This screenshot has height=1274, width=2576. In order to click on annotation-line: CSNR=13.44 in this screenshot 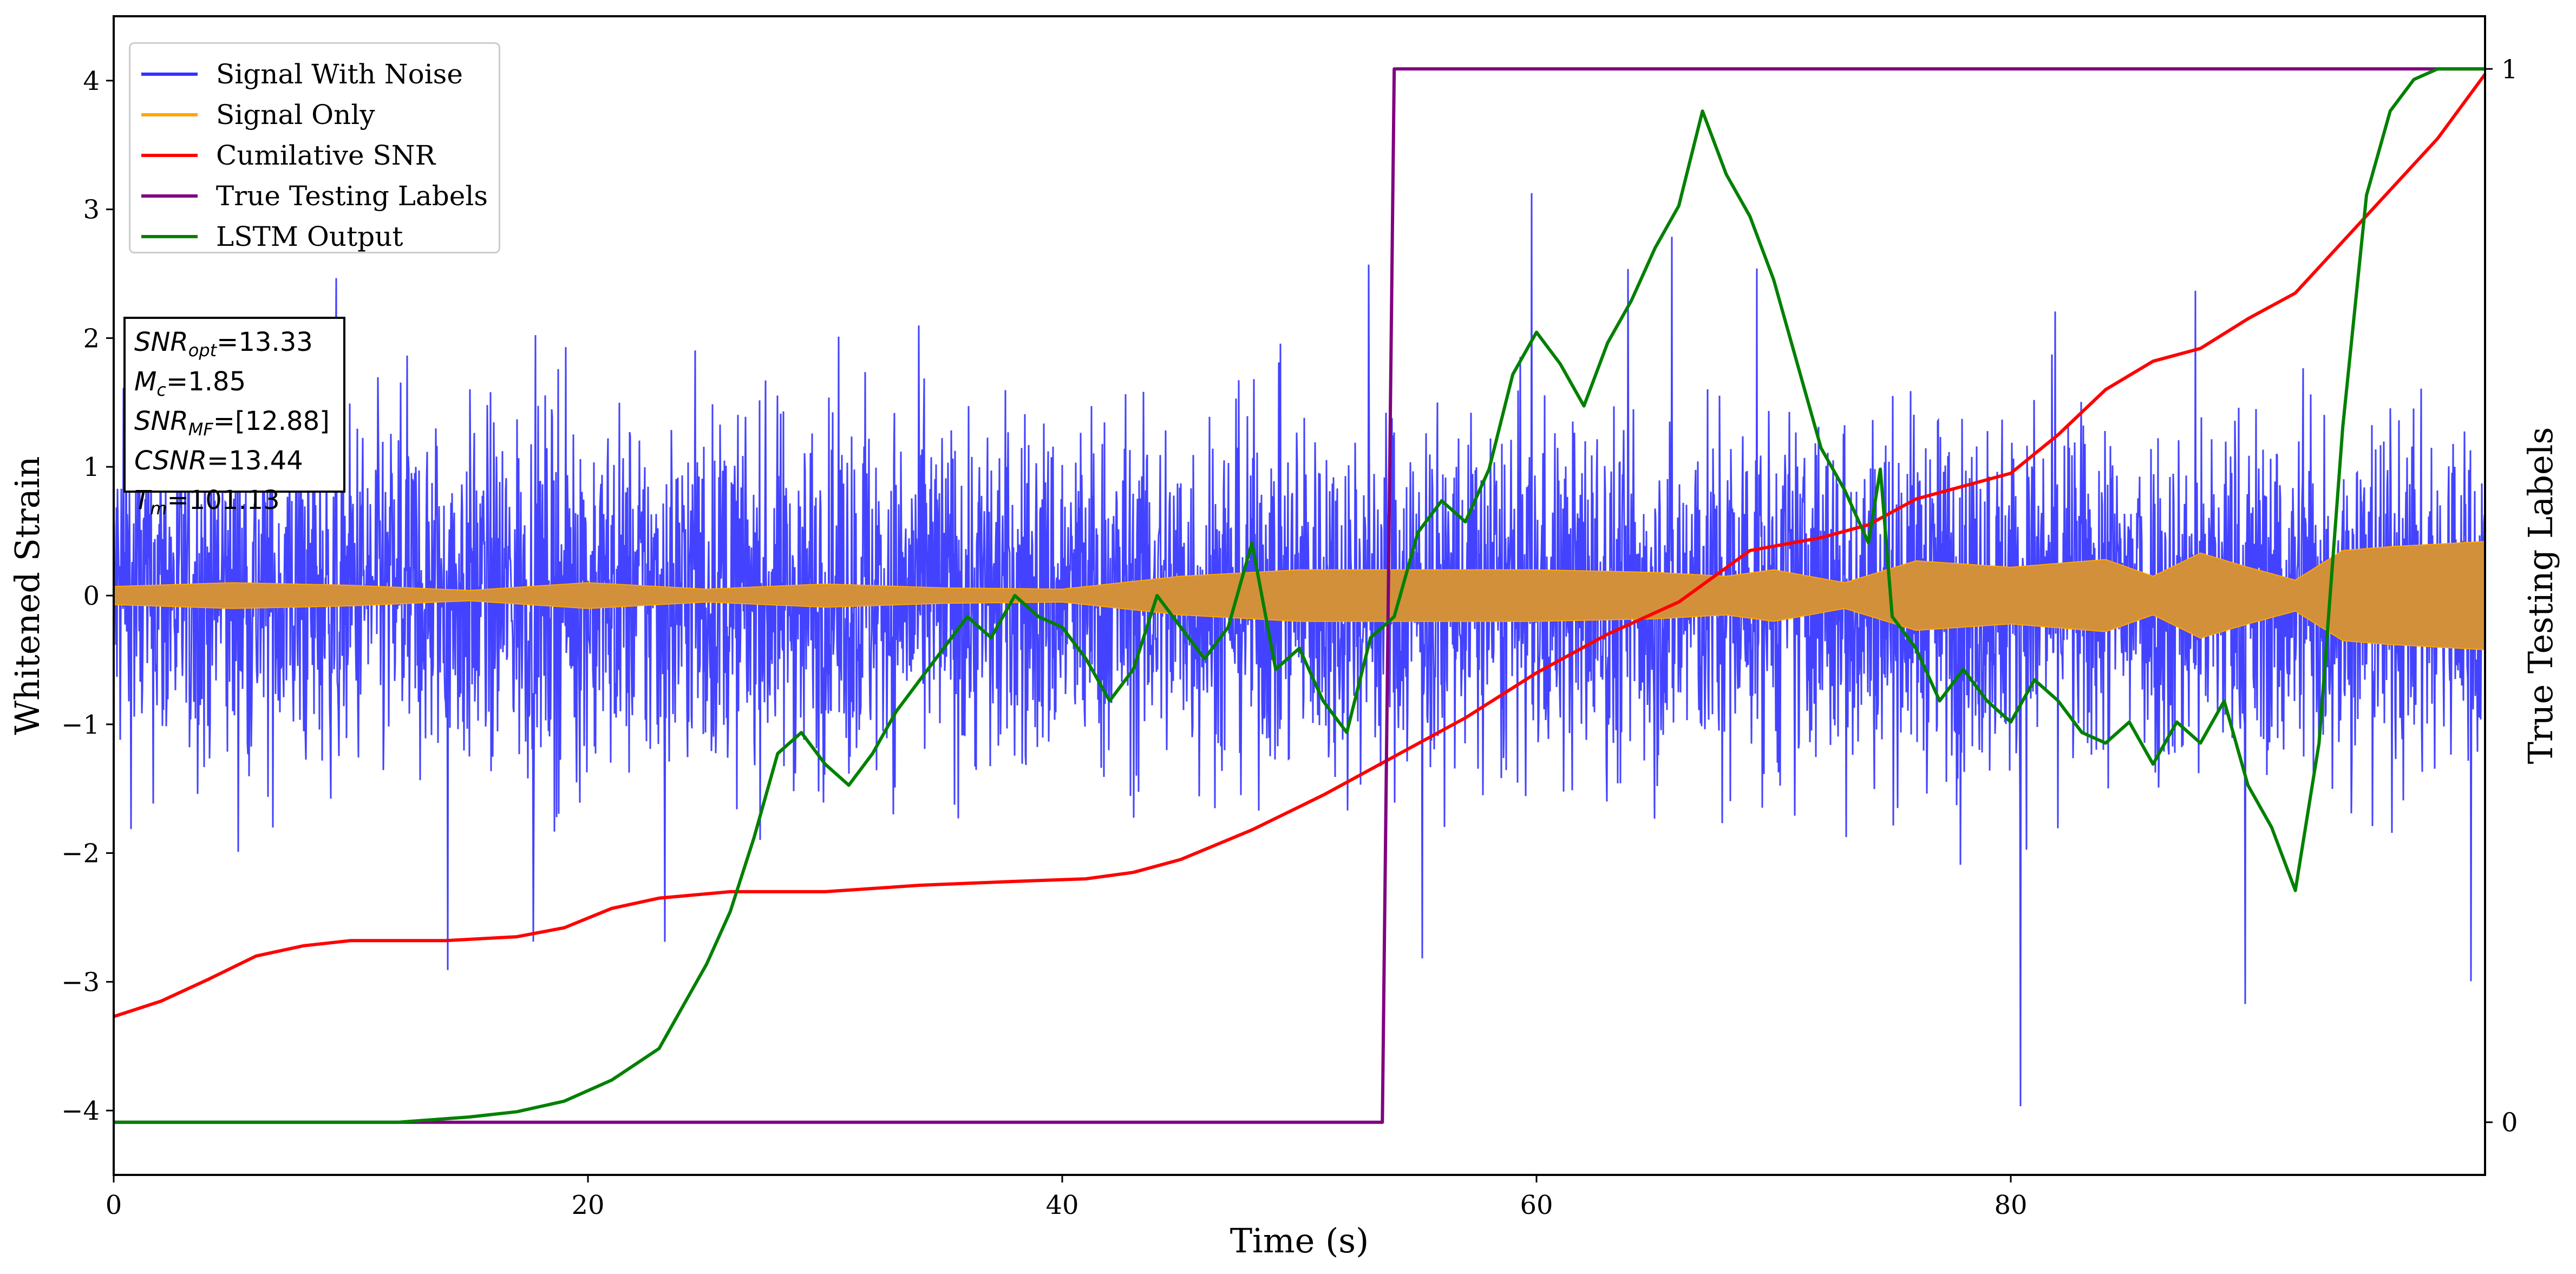, I will do `click(219, 461)`.